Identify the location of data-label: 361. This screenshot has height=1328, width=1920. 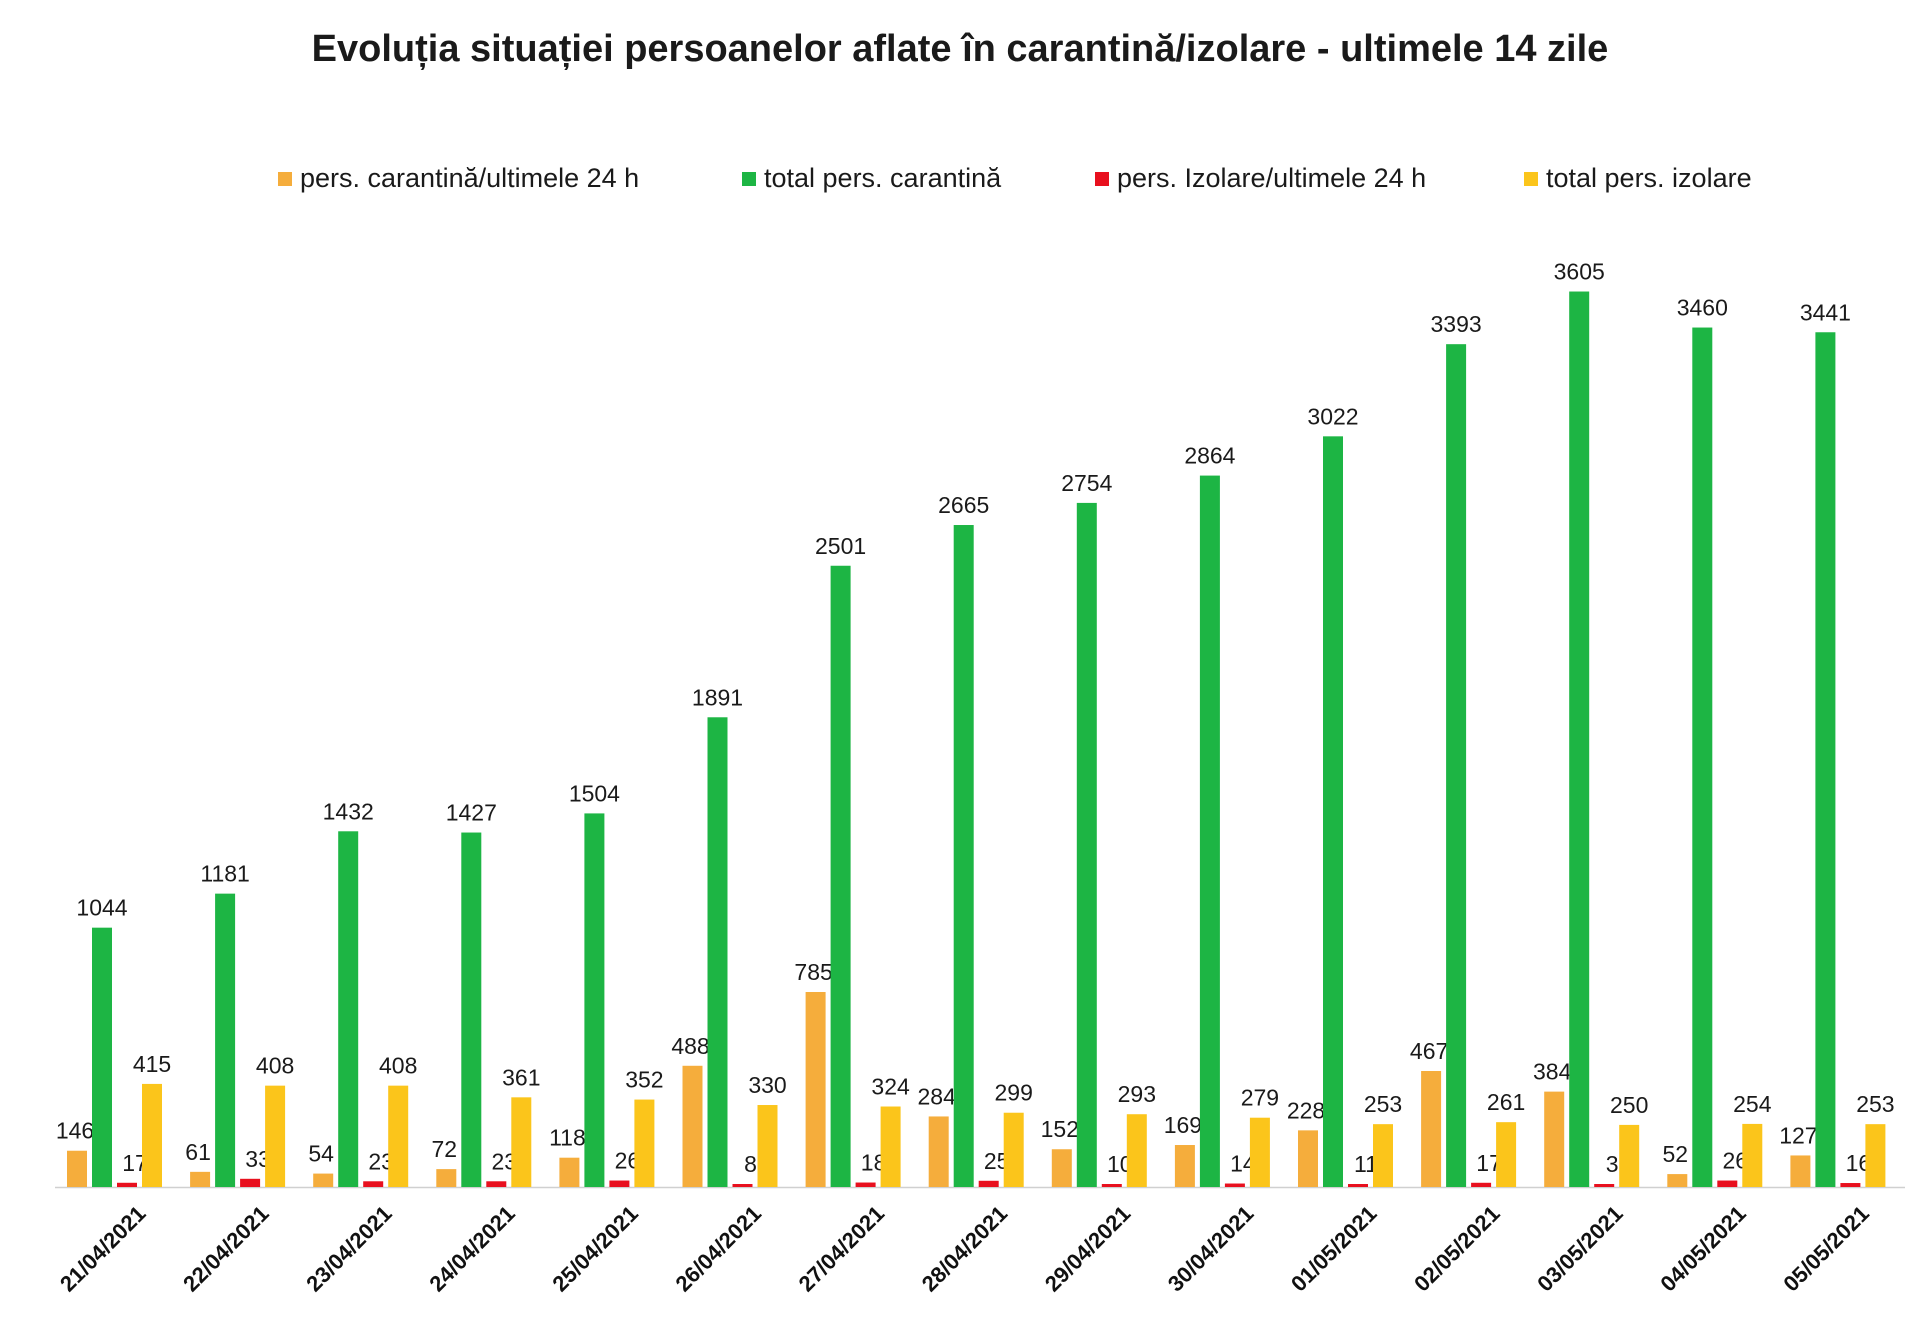
(521, 1077).